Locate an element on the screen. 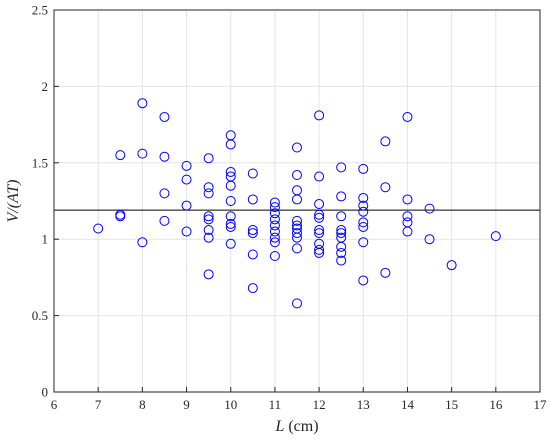  y-tick-label: 1.5 is located at coordinates (40, 162).